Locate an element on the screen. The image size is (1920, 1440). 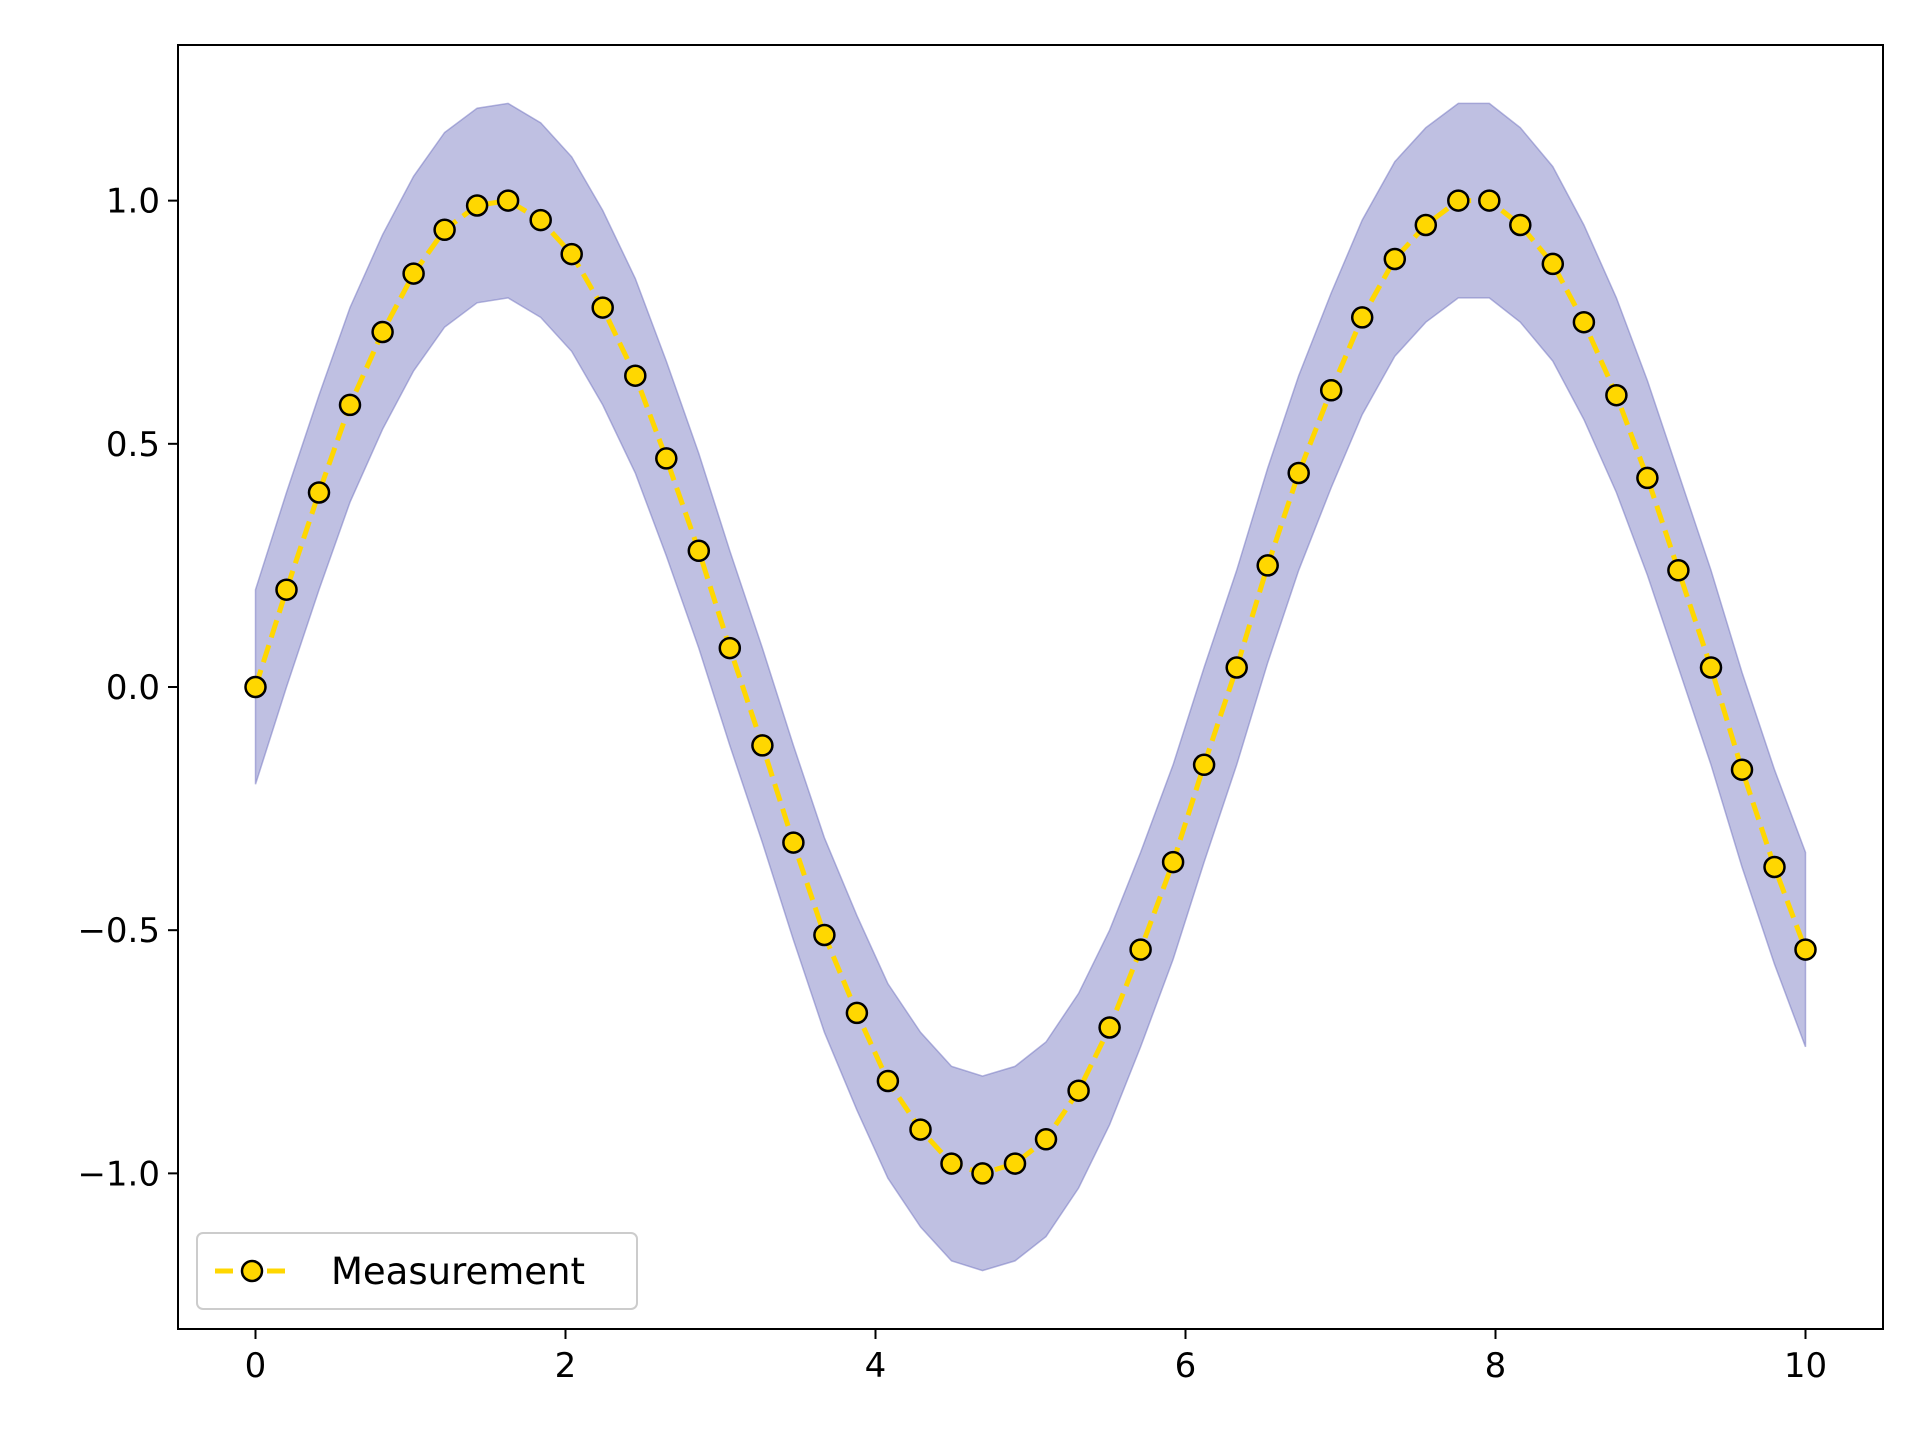
x-tick-label: 8 is located at coordinates (1496, 1366).